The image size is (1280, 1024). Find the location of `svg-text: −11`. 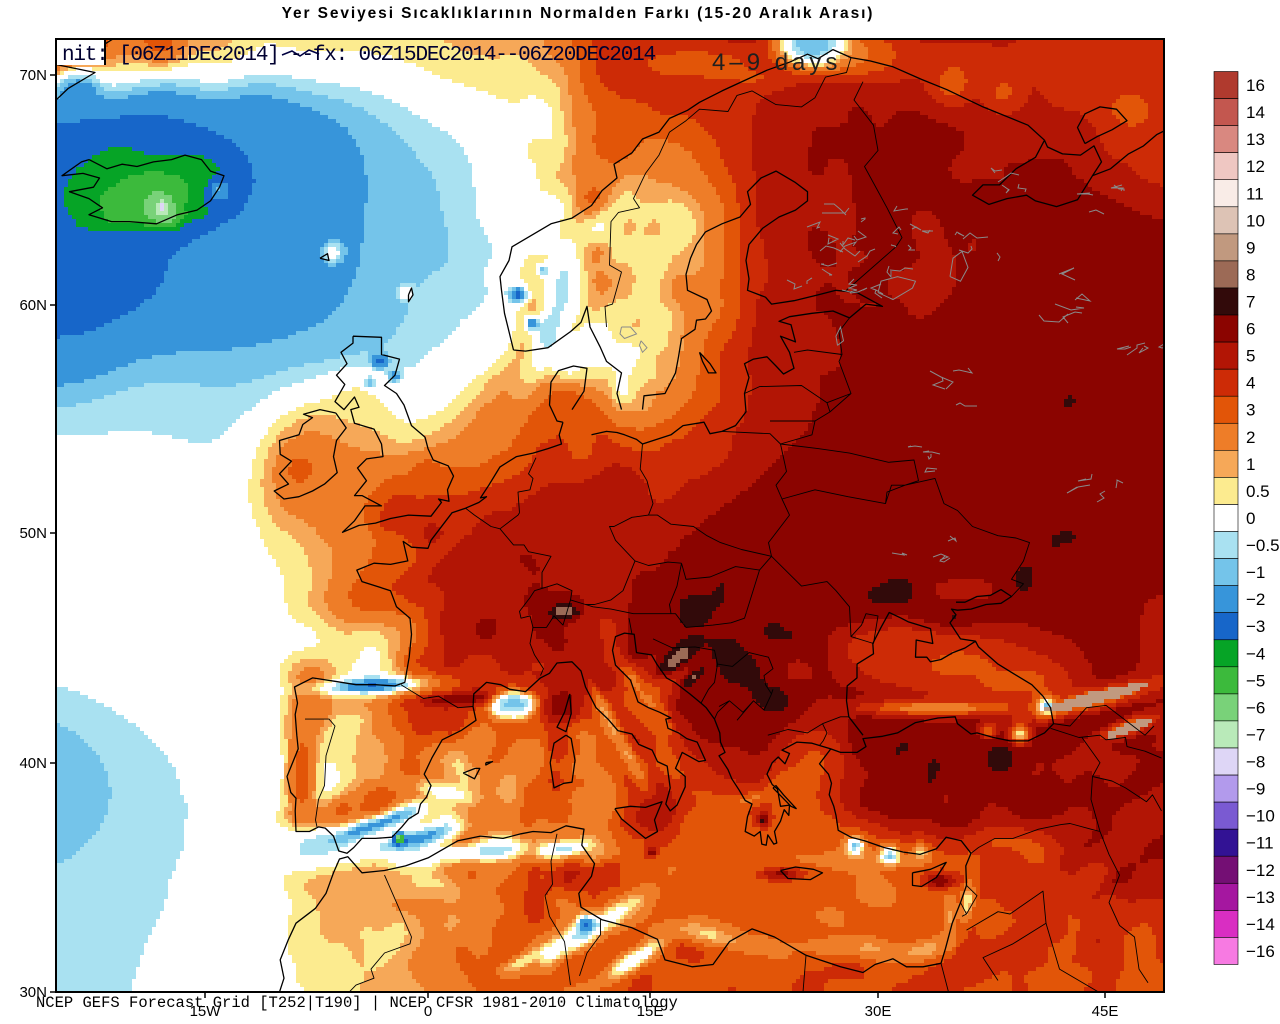

svg-text: −11 is located at coordinates (1260, 843).